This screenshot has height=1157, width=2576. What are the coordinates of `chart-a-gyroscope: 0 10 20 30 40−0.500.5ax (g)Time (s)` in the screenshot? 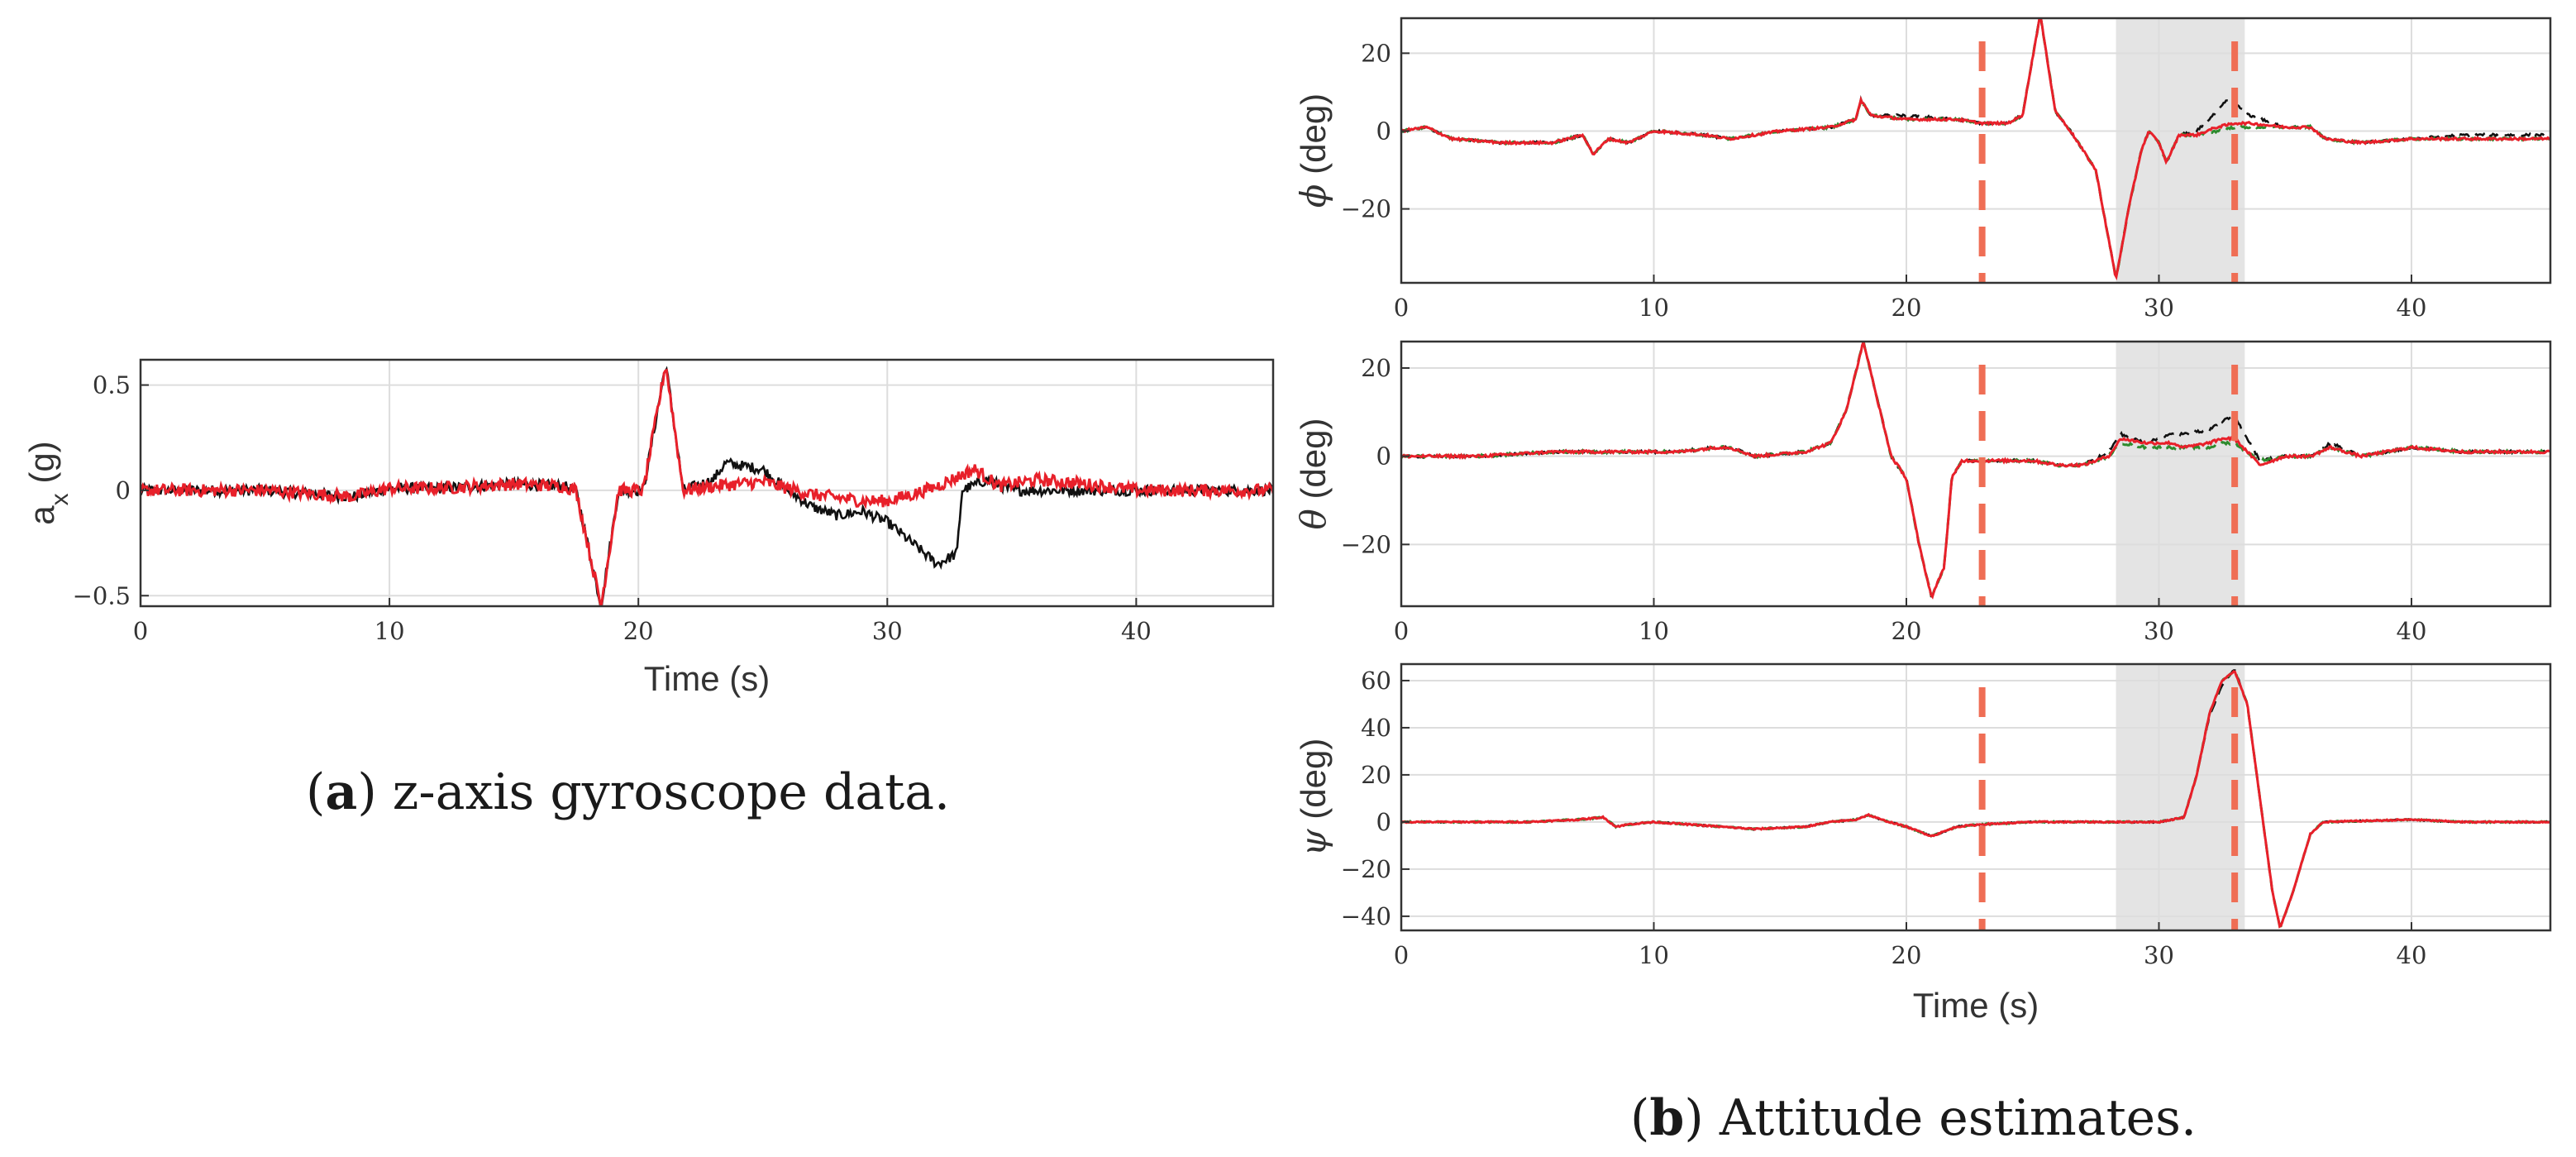 It's located at (648, 528).